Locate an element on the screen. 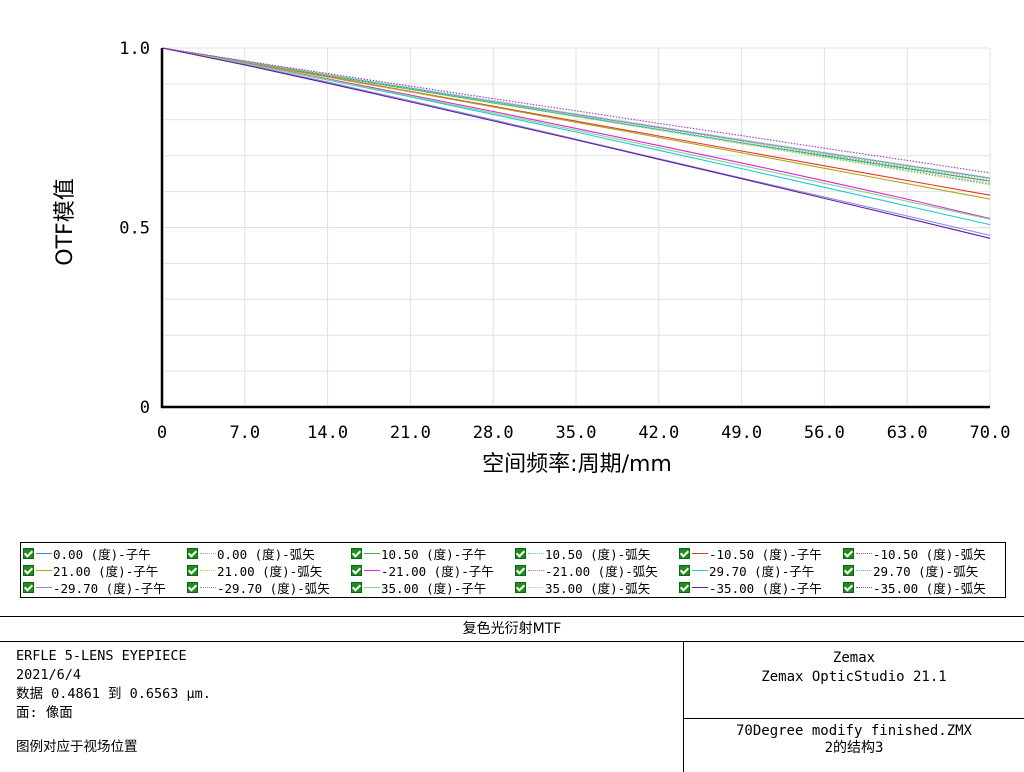 The height and width of the screenshot is (772, 1024). legend-item: 35.00 (度)-弧矢 is located at coordinates (597, 587).